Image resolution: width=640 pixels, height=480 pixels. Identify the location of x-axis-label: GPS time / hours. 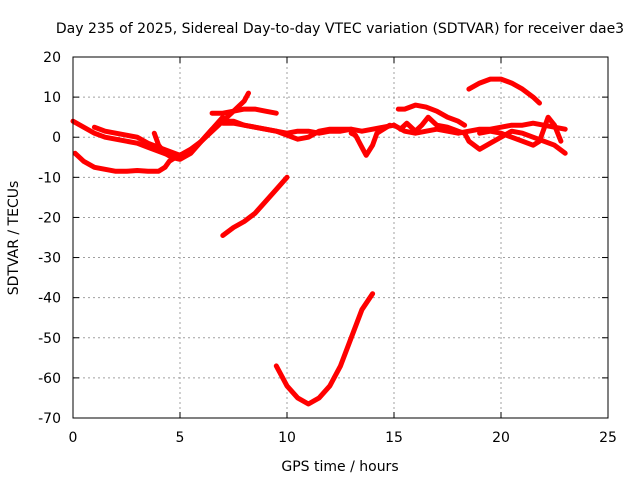
(339, 467).